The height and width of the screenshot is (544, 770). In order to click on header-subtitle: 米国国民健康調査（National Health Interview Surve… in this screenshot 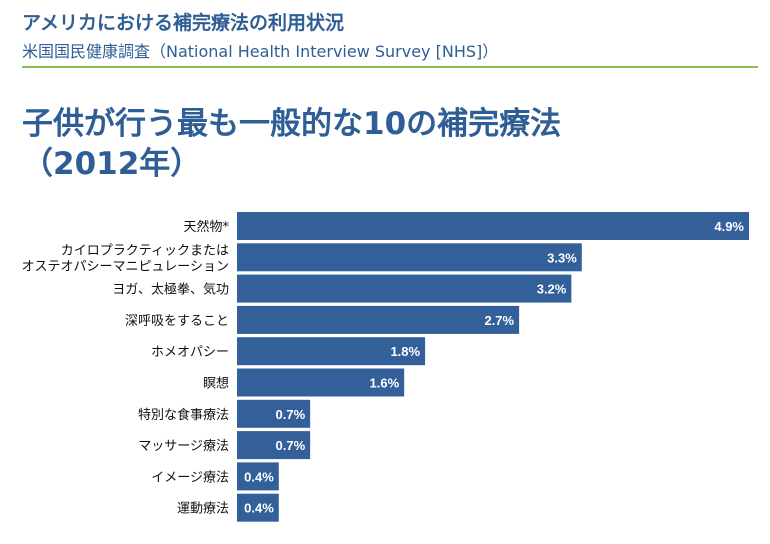, I will do `click(260, 51)`.